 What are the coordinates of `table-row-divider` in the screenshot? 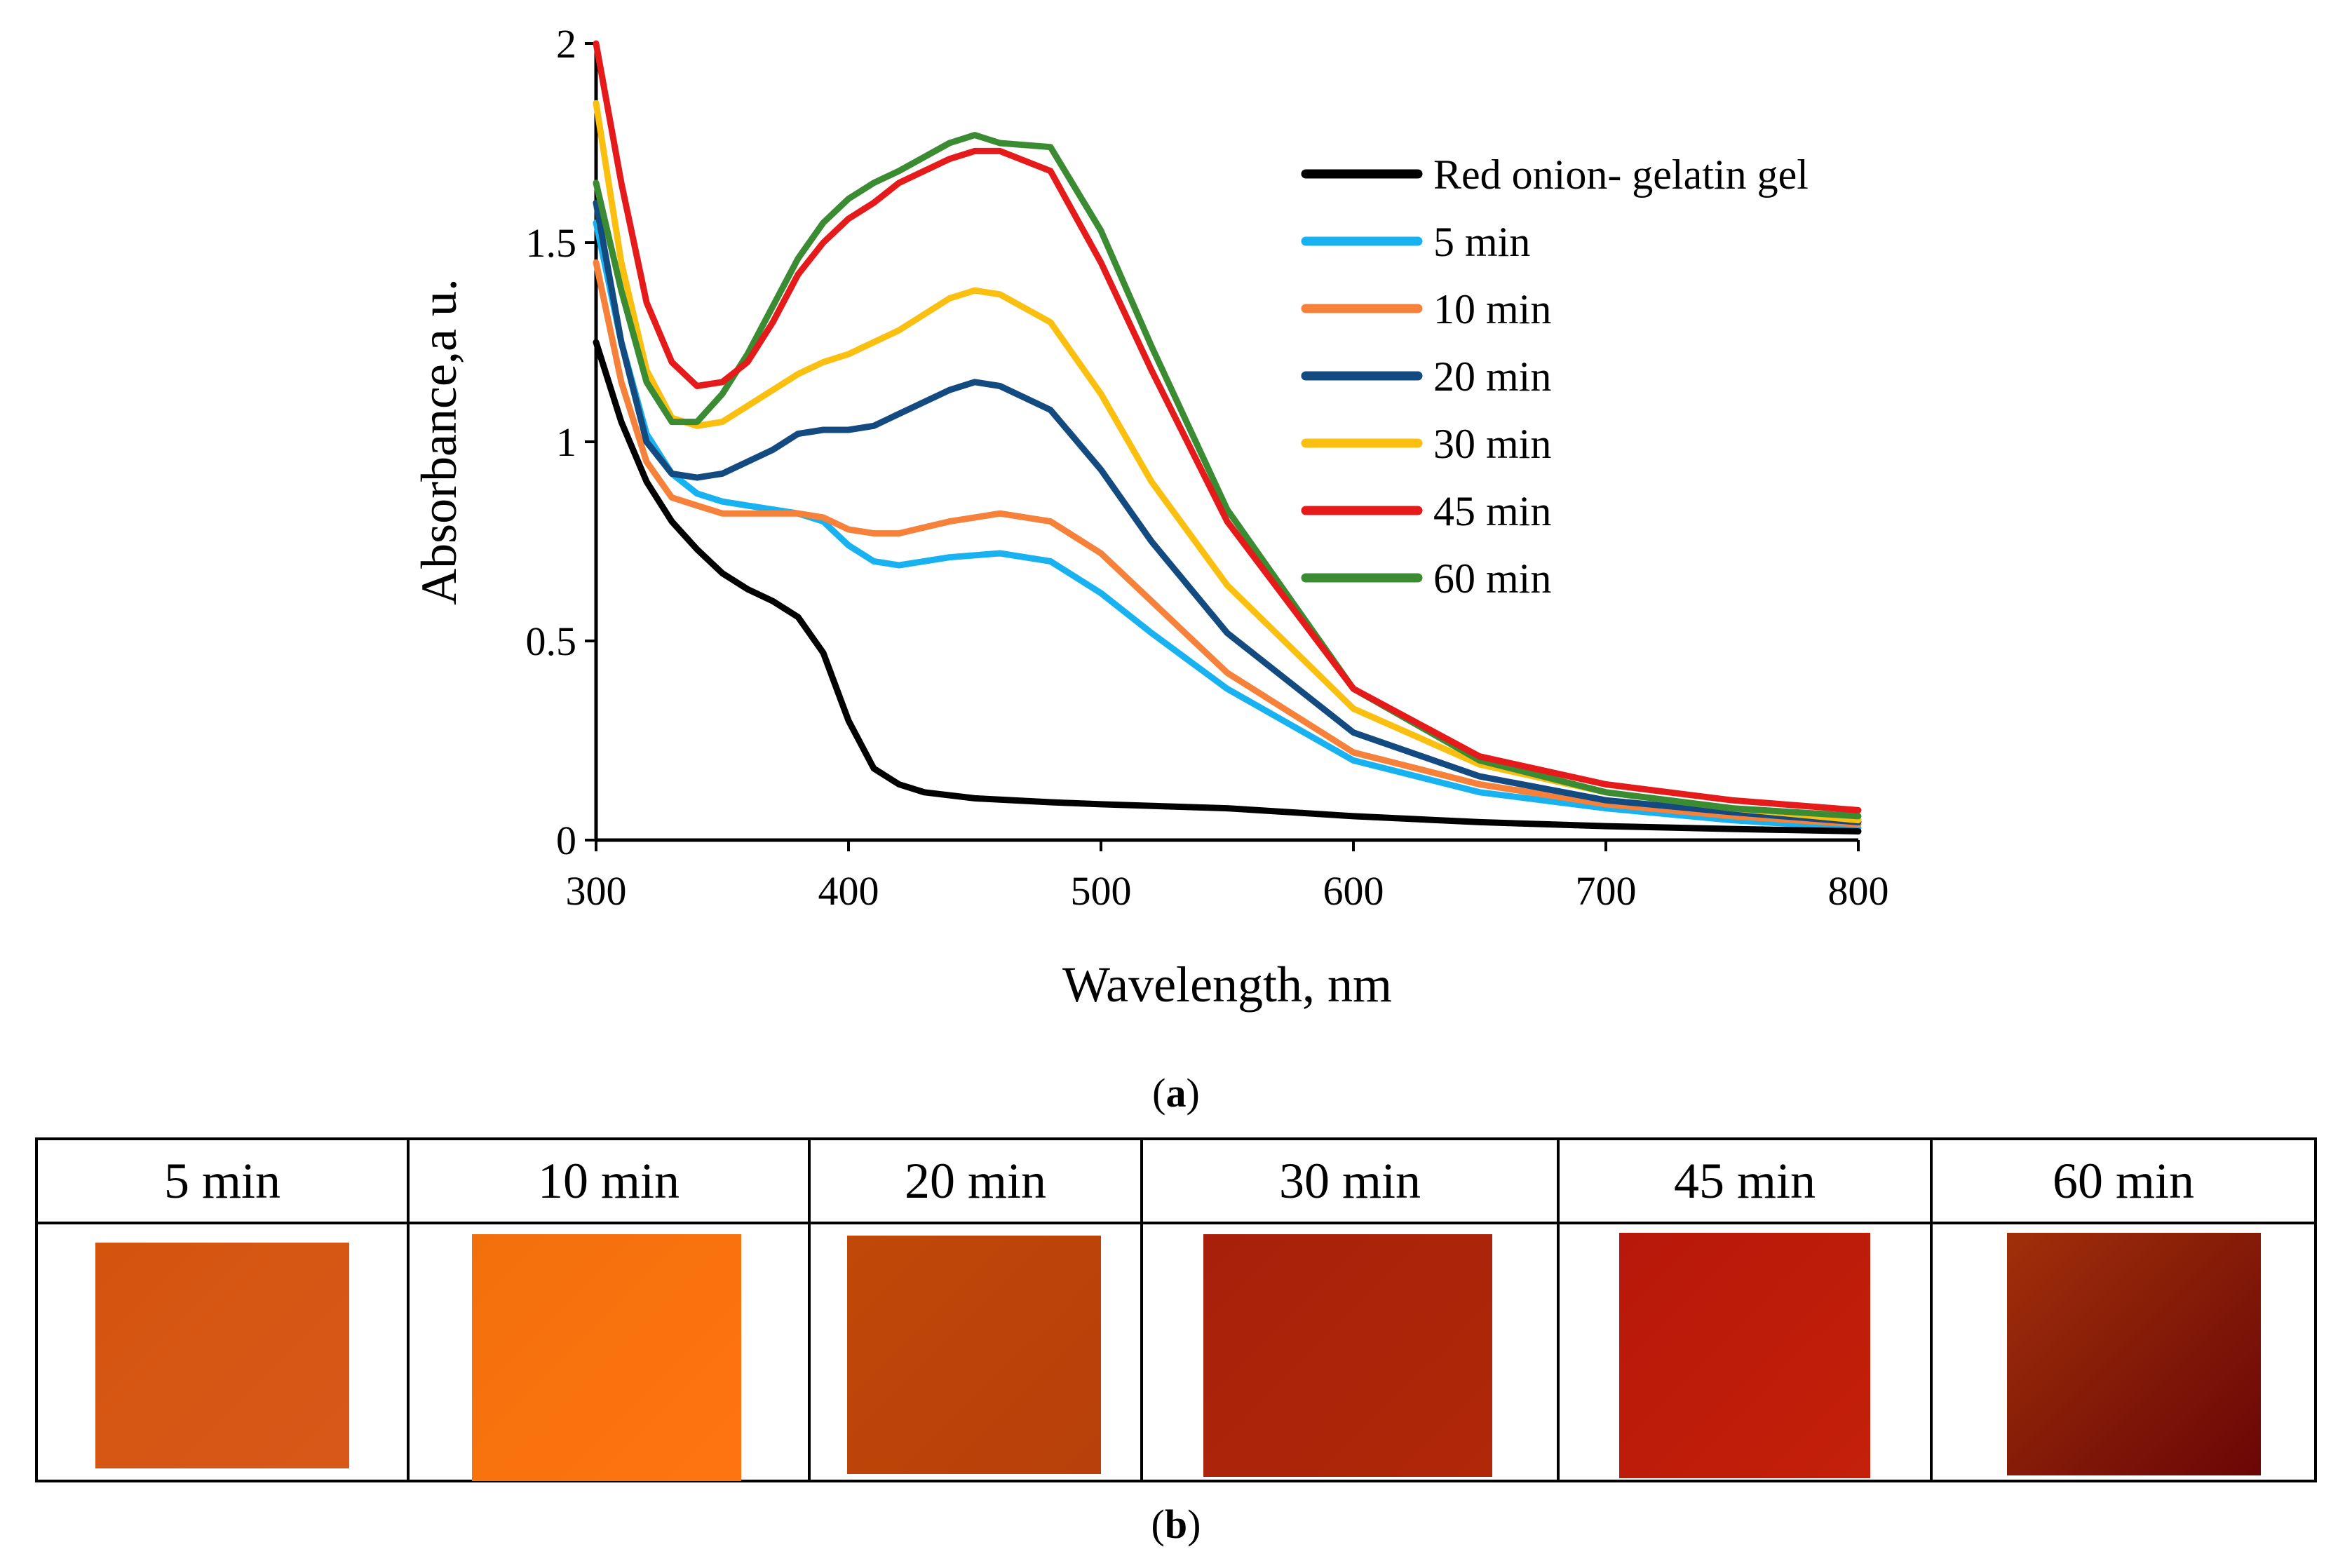 It's located at (1176, 1223).